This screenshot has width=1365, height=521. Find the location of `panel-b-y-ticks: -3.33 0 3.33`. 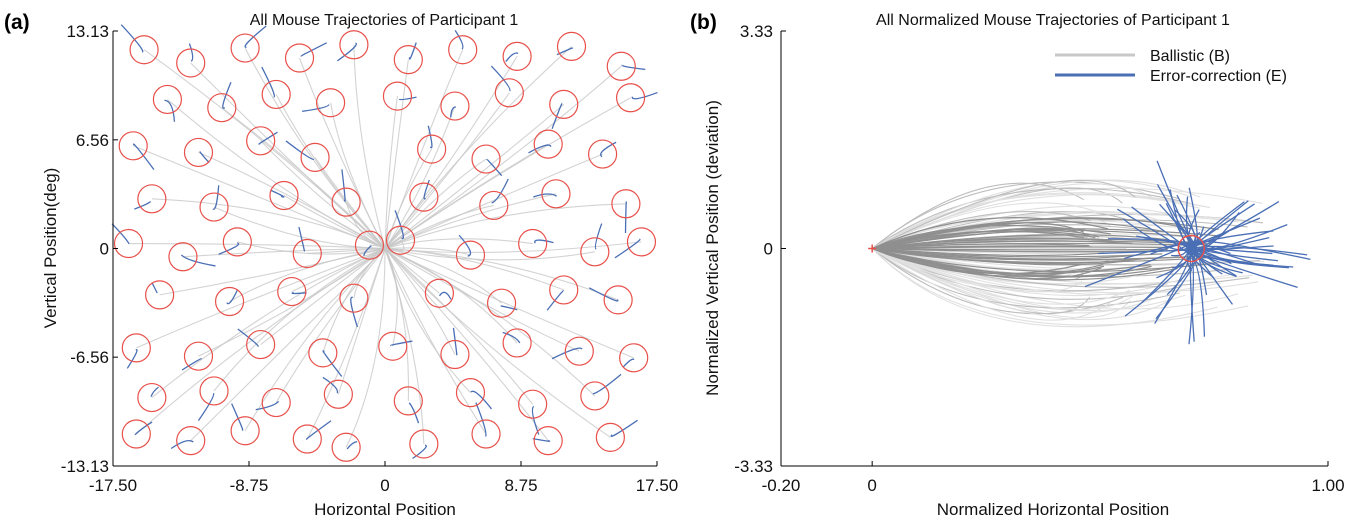

panel-b-y-ticks: -3.33 0 3.33 is located at coordinates (760, 249).